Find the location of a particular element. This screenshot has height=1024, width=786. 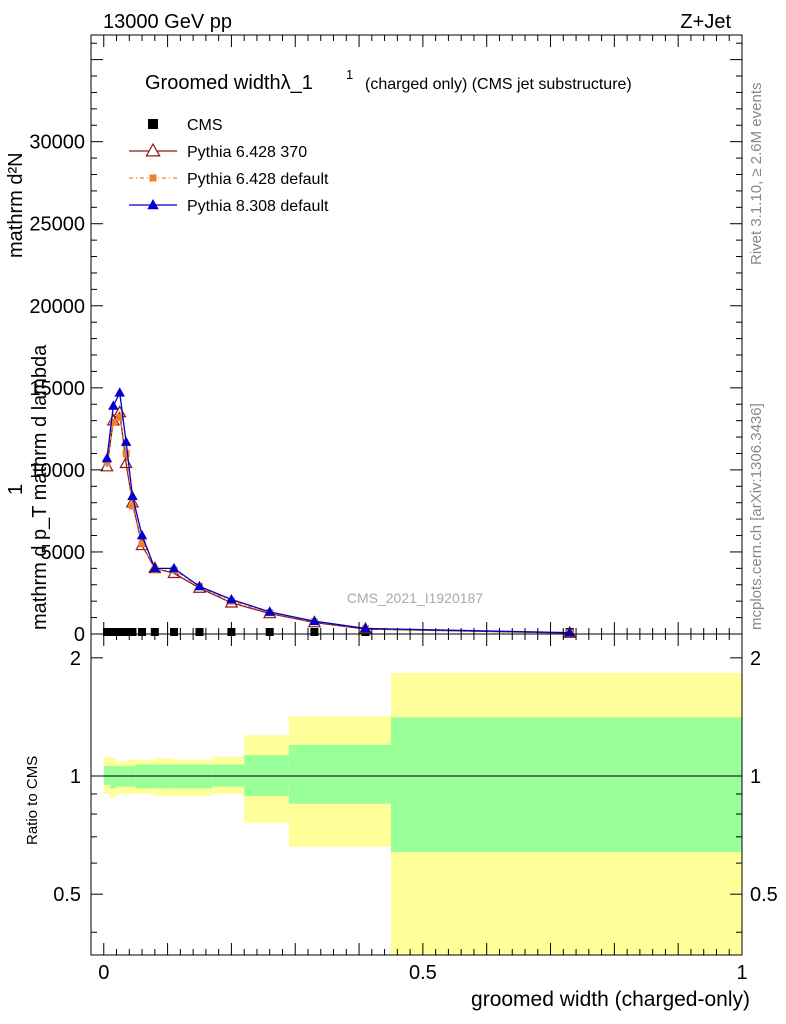

plot-title-sup: 1 is located at coordinates (349, 74).